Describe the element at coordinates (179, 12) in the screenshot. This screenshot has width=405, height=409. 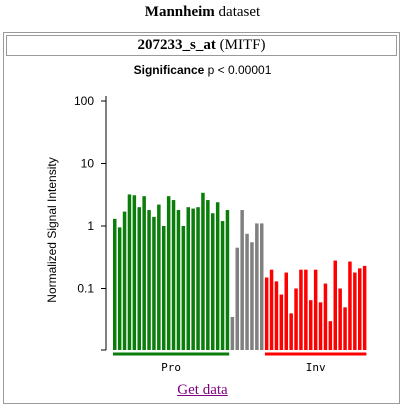
I see `dataset-name: Mannheim` at that location.